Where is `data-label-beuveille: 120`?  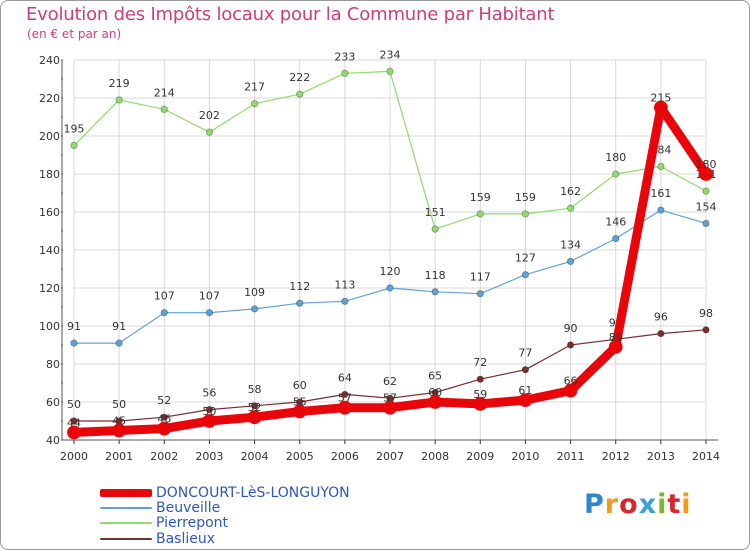 data-label-beuveille: 120 is located at coordinates (390, 271).